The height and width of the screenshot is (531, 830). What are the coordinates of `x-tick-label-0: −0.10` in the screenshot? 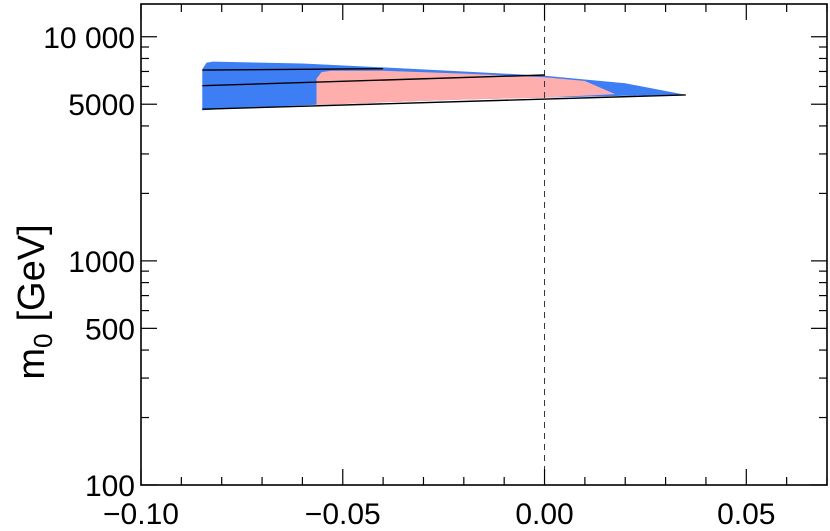 It's located at (141, 514).